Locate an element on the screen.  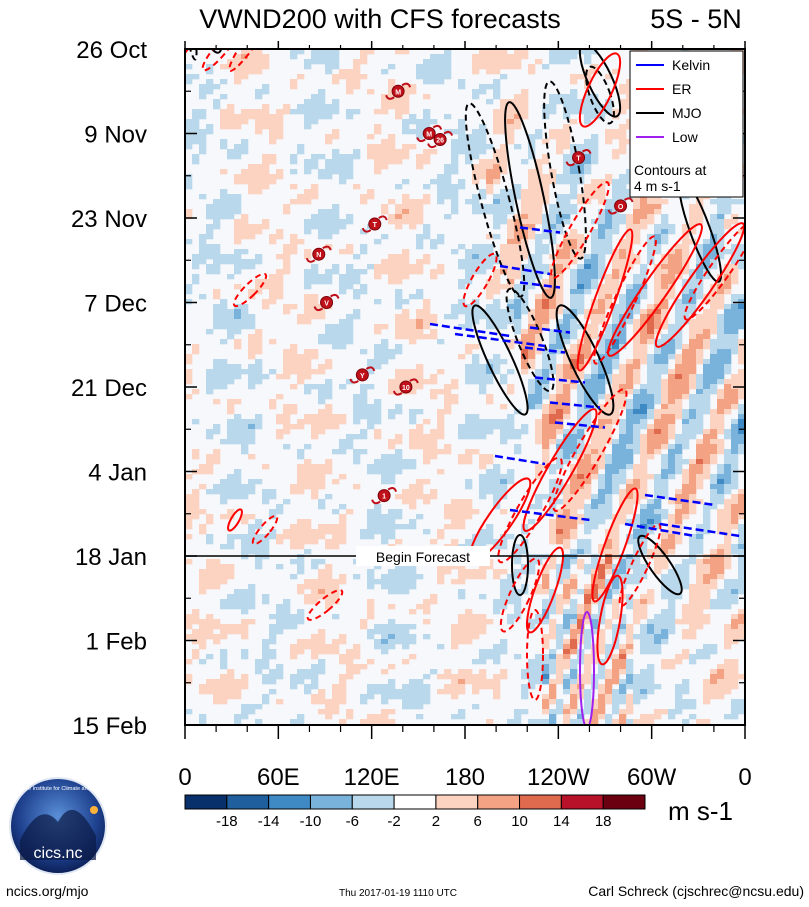
colorbar: -18 -14 -10 -6 -2 2 6 10 14 18 is located at coordinates (415, 812).